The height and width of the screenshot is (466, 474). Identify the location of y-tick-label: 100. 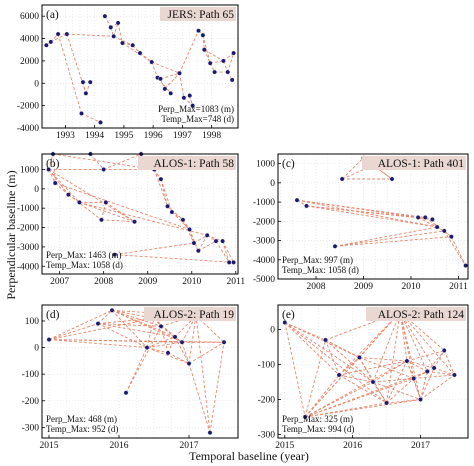
(32, 322).